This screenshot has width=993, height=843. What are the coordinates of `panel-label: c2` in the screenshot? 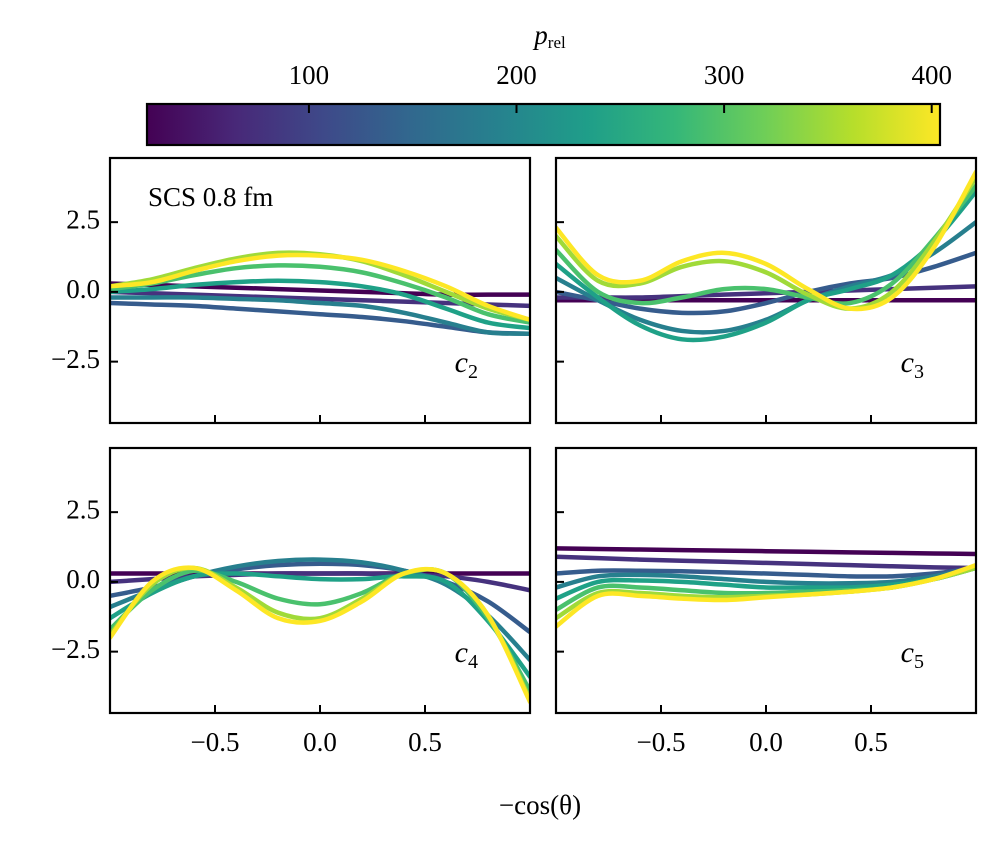 It's located at (466, 364).